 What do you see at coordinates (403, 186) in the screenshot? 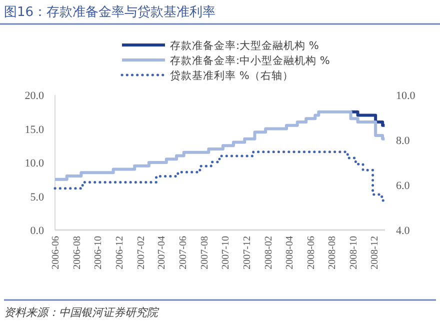
I see `y2-tick-label: 6.0` at bounding box center [403, 186].